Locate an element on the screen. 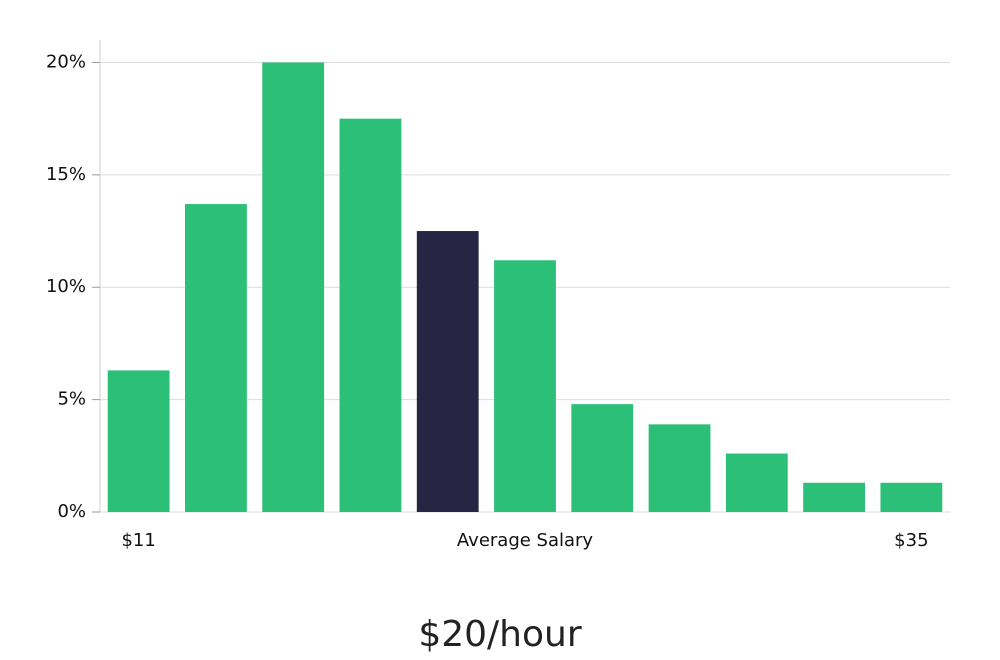 The image size is (1000, 660). y-tick-label: 15% is located at coordinates (66, 174).